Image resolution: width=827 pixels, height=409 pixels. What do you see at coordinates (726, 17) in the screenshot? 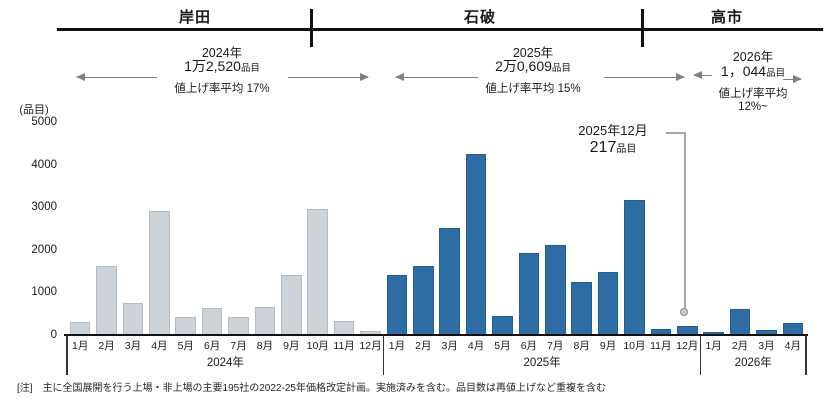
I see `pm-section-label-takaichi: 高市` at bounding box center [726, 17].